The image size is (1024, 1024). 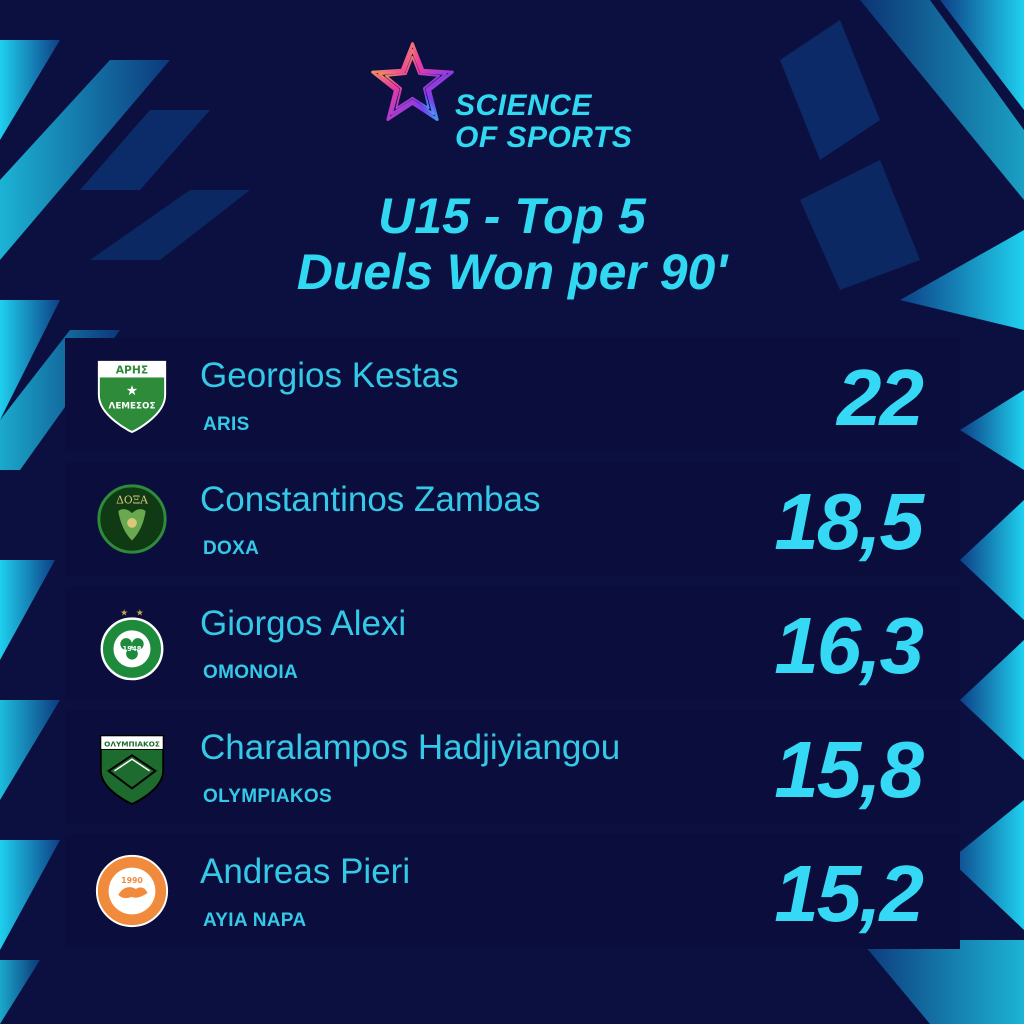 I want to click on ranking-row: 1990 Andreas Pieri AYIA NAPA 15,2, so click(x=512, y=891).